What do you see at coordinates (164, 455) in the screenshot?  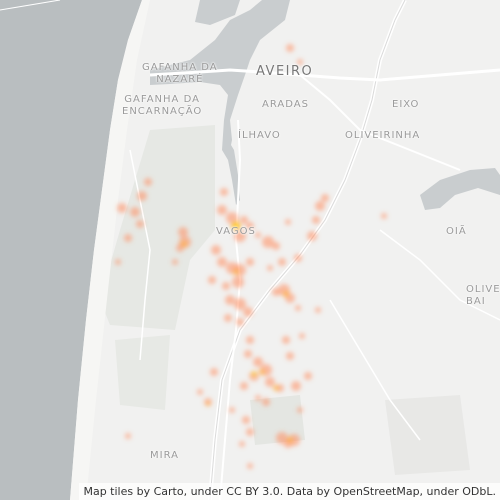 I see `place-label-mira: MIRA` at bounding box center [164, 455].